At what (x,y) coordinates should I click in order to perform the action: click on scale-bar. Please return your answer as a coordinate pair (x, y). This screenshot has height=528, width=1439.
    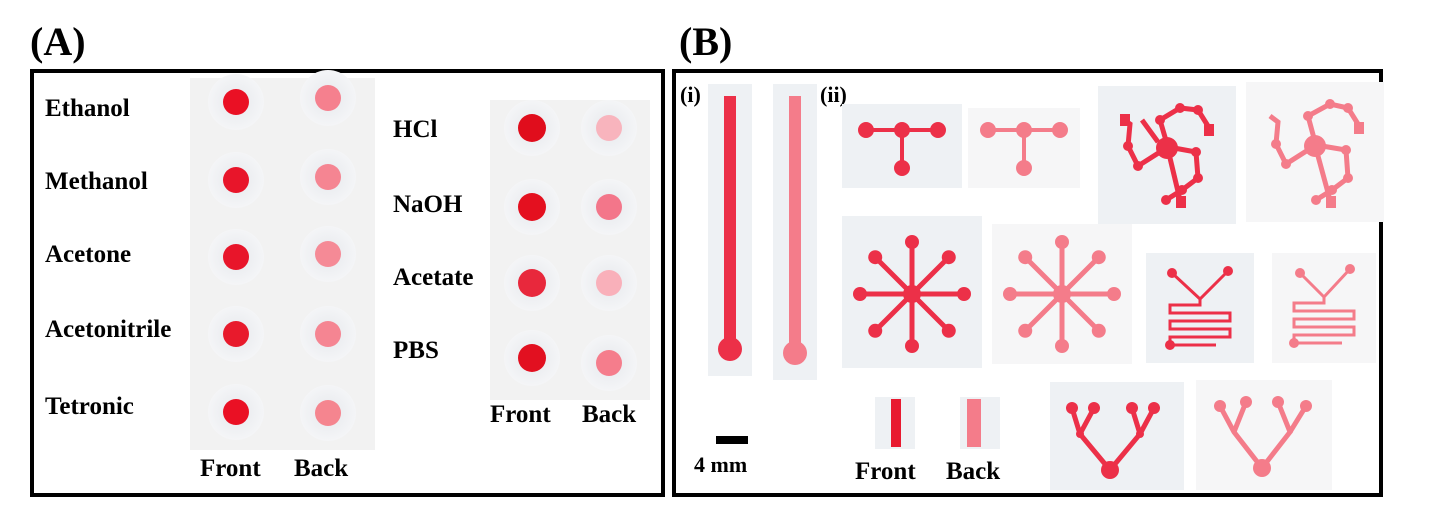
    Looking at the image, I should click on (732, 440).